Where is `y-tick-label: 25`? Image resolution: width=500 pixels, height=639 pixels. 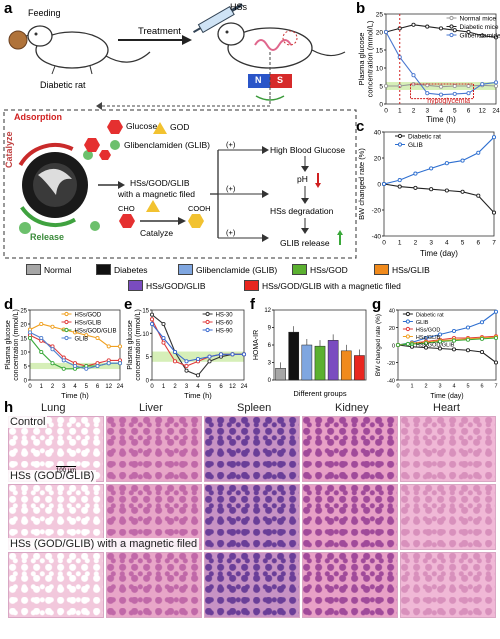
y-tick-label: 25 is located at coordinates (23, 312).